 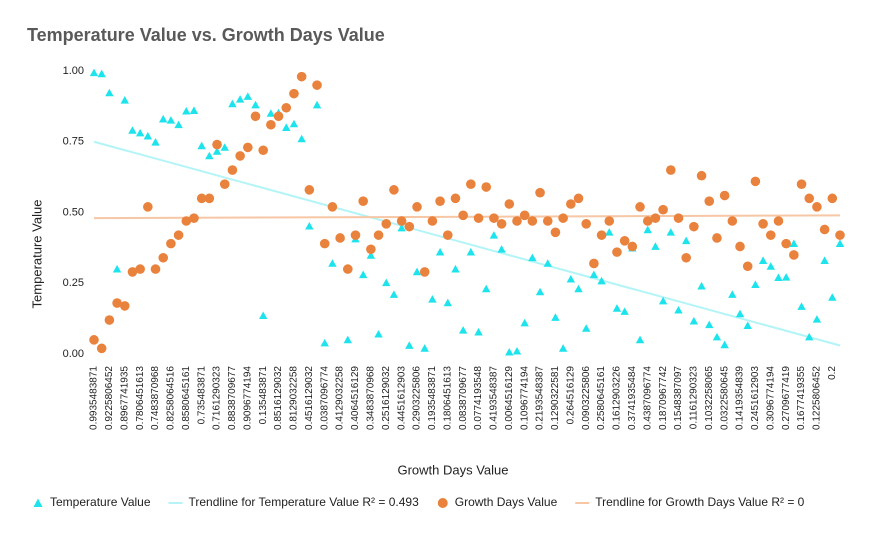 I want to click on x-tick-label: 0.1806451613, so click(x=447, y=398).